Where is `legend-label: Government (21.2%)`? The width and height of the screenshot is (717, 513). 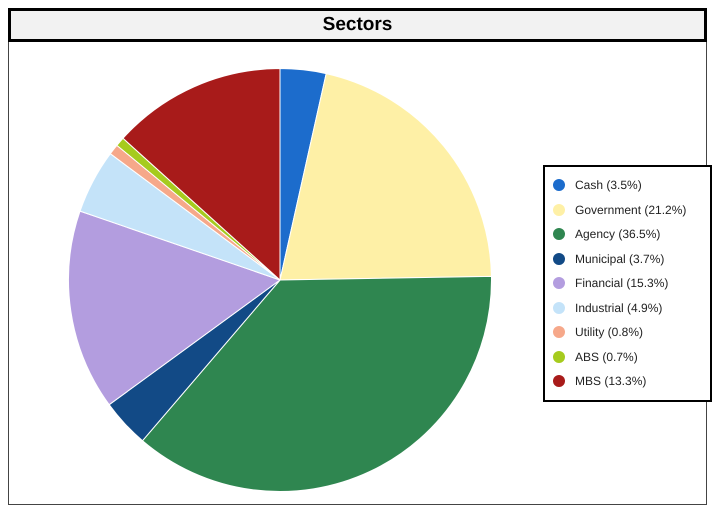 legend-label: Government (21.2%) is located at coordinates (630, 209).